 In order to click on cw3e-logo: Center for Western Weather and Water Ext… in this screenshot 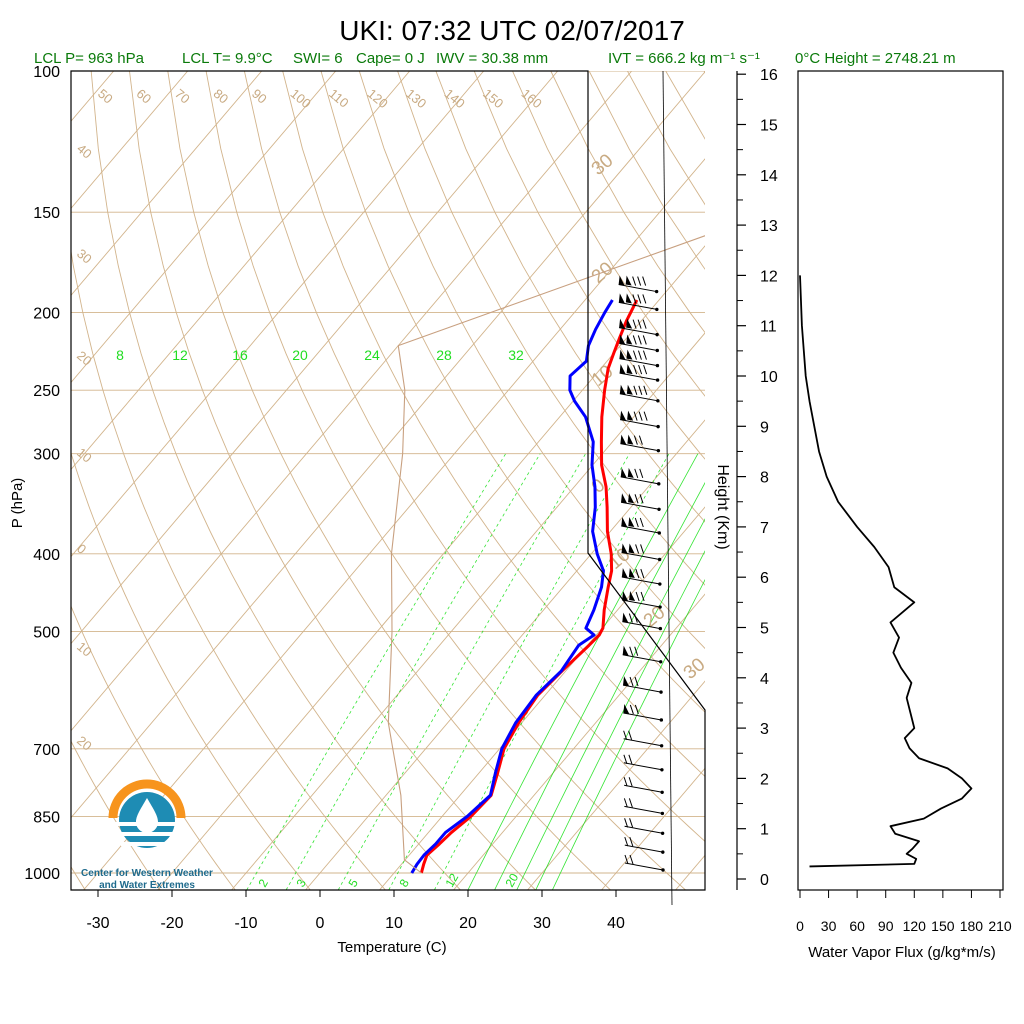, I will do `click(147, 835)`.